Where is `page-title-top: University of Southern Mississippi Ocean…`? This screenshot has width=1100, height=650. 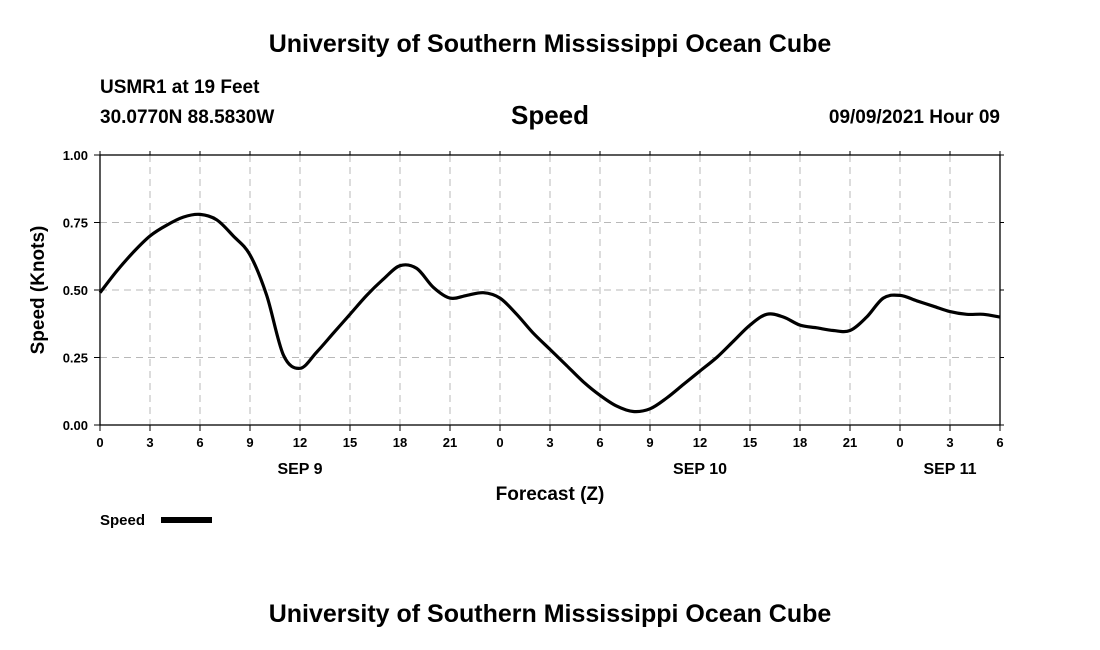
page-title-top: University of Southern Mississippi Ocean… is located at coordinates (550, 44).